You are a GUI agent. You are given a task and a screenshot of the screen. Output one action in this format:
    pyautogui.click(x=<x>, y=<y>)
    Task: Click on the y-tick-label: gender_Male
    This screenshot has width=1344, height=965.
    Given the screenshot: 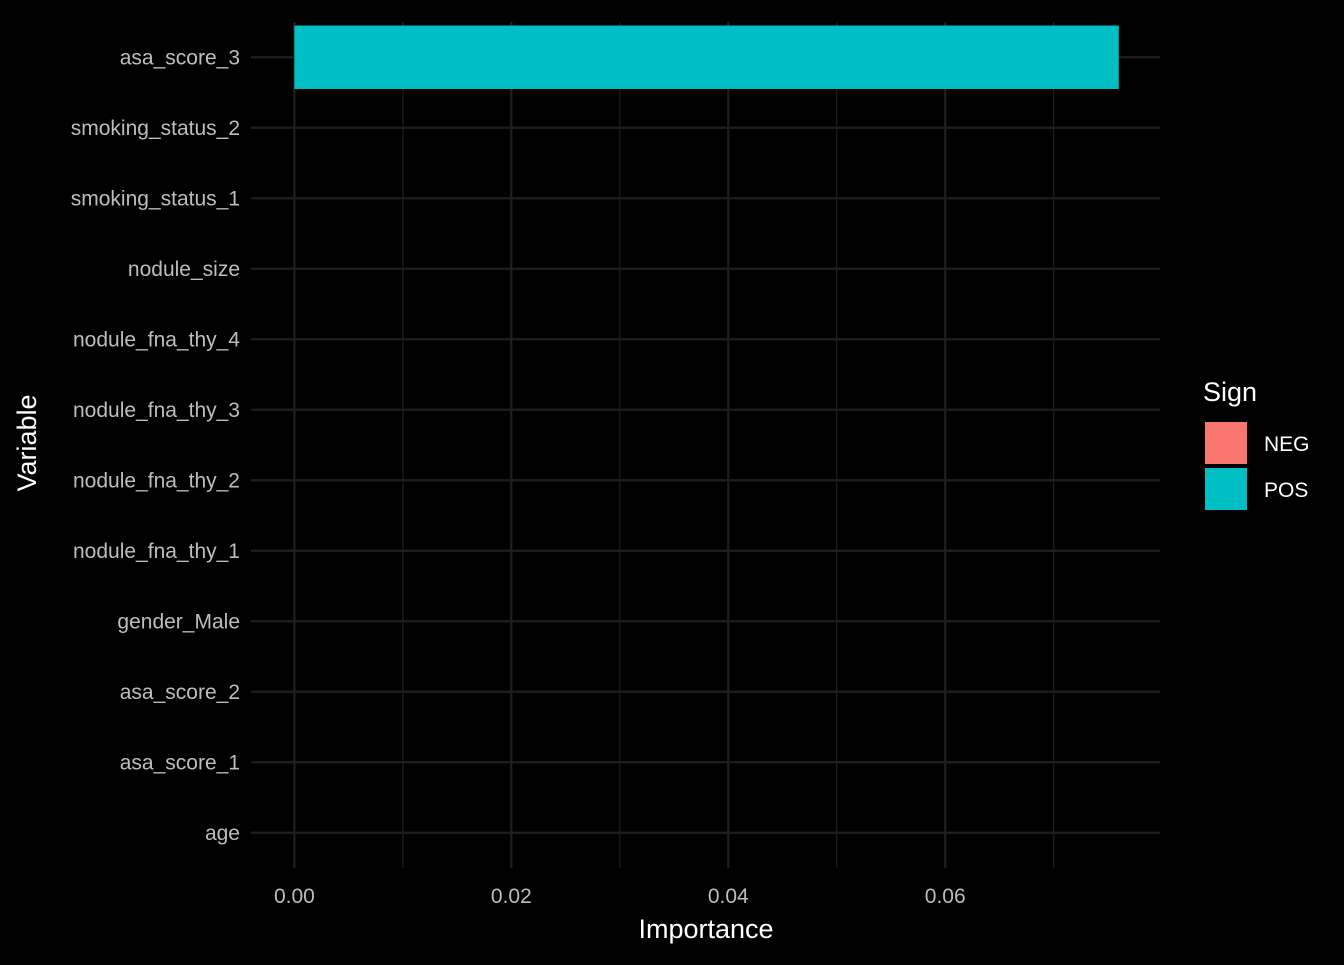 What is the action you would take?
    pyautogui.click(x=178, y=621)
    